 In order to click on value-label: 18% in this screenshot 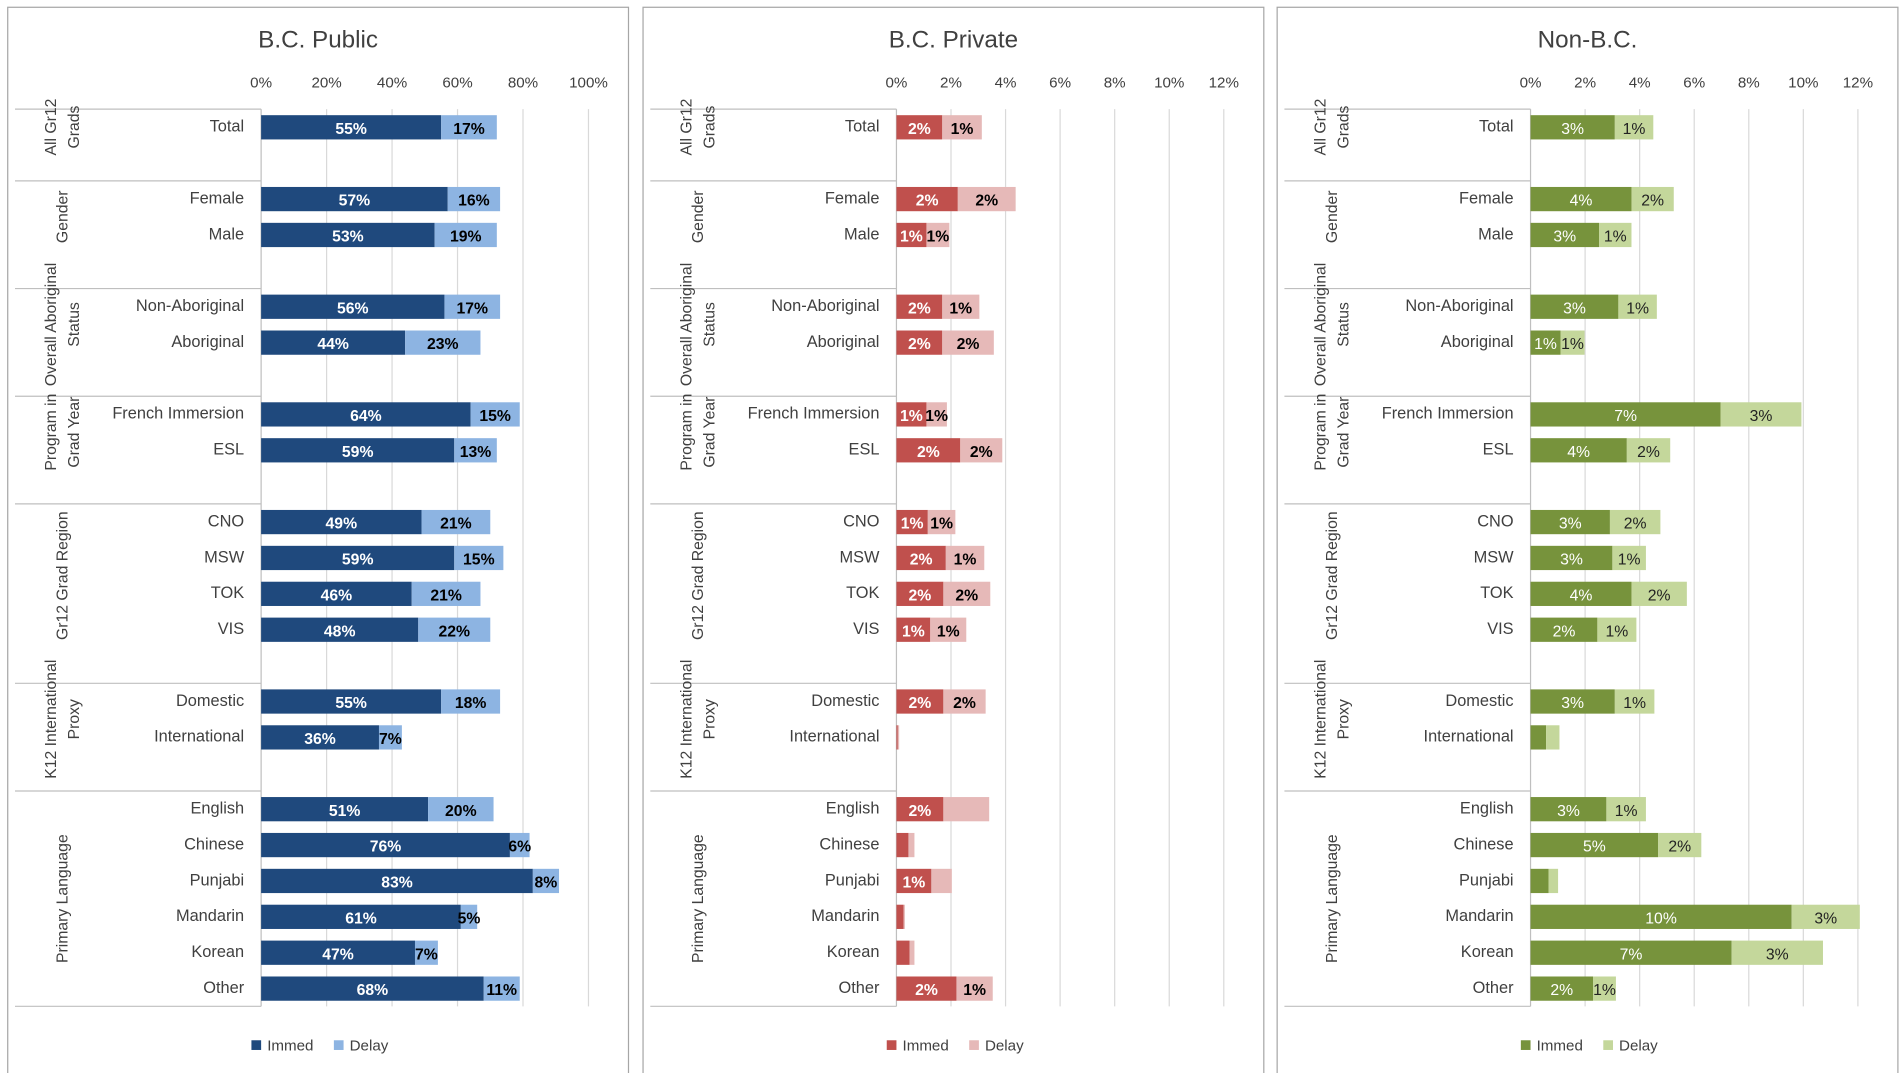, I will do `click(471, 703)`.